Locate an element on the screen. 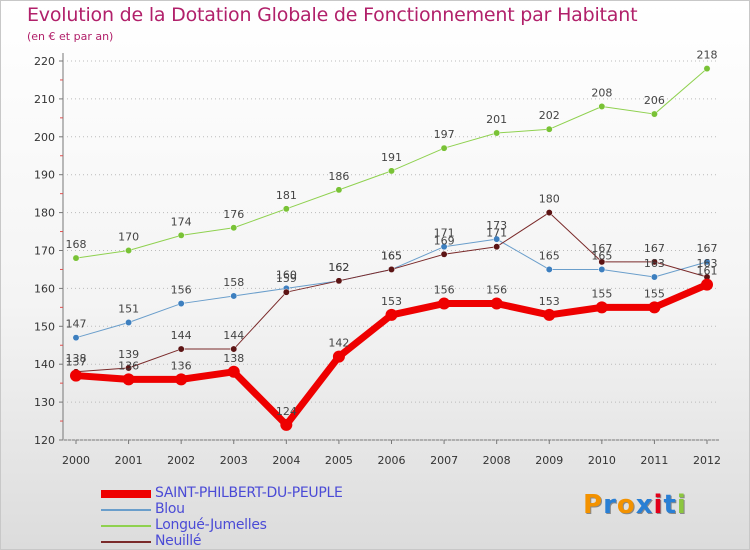 This screenshot has width=750, height=550. data-label: 176 is located at coordinates (233, 214).